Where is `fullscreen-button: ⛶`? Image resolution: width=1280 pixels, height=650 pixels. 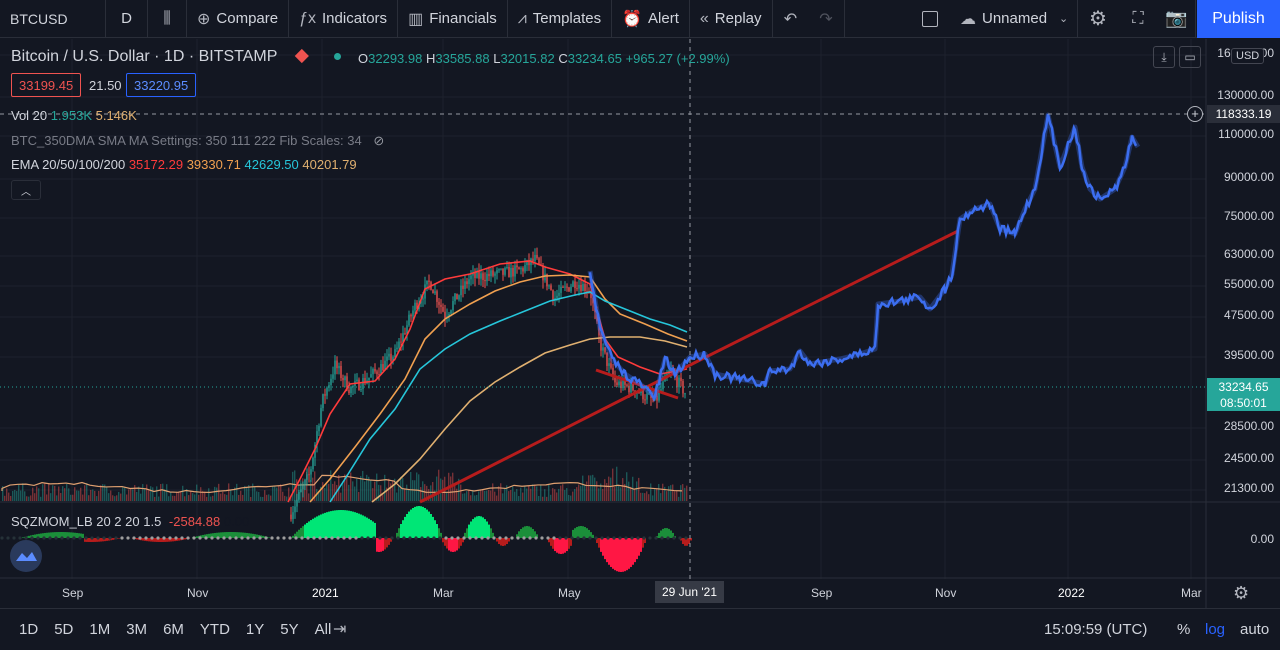
fullscreen-button: ⛶ is located at coordinates (1138, 19).